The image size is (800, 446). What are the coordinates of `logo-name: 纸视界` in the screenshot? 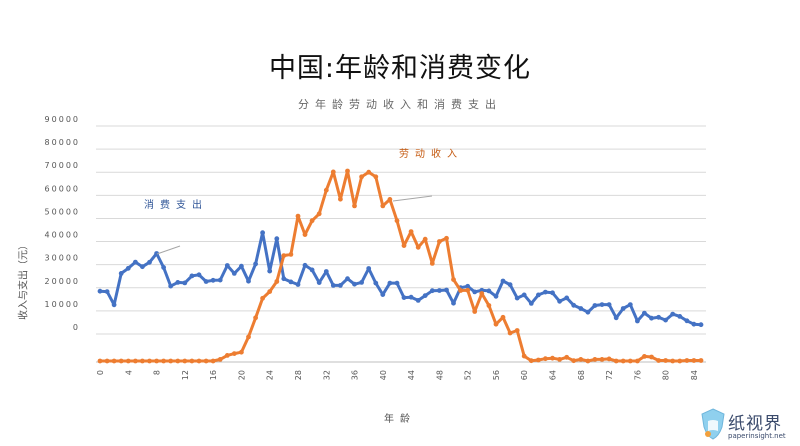 It's located at (755, 424).